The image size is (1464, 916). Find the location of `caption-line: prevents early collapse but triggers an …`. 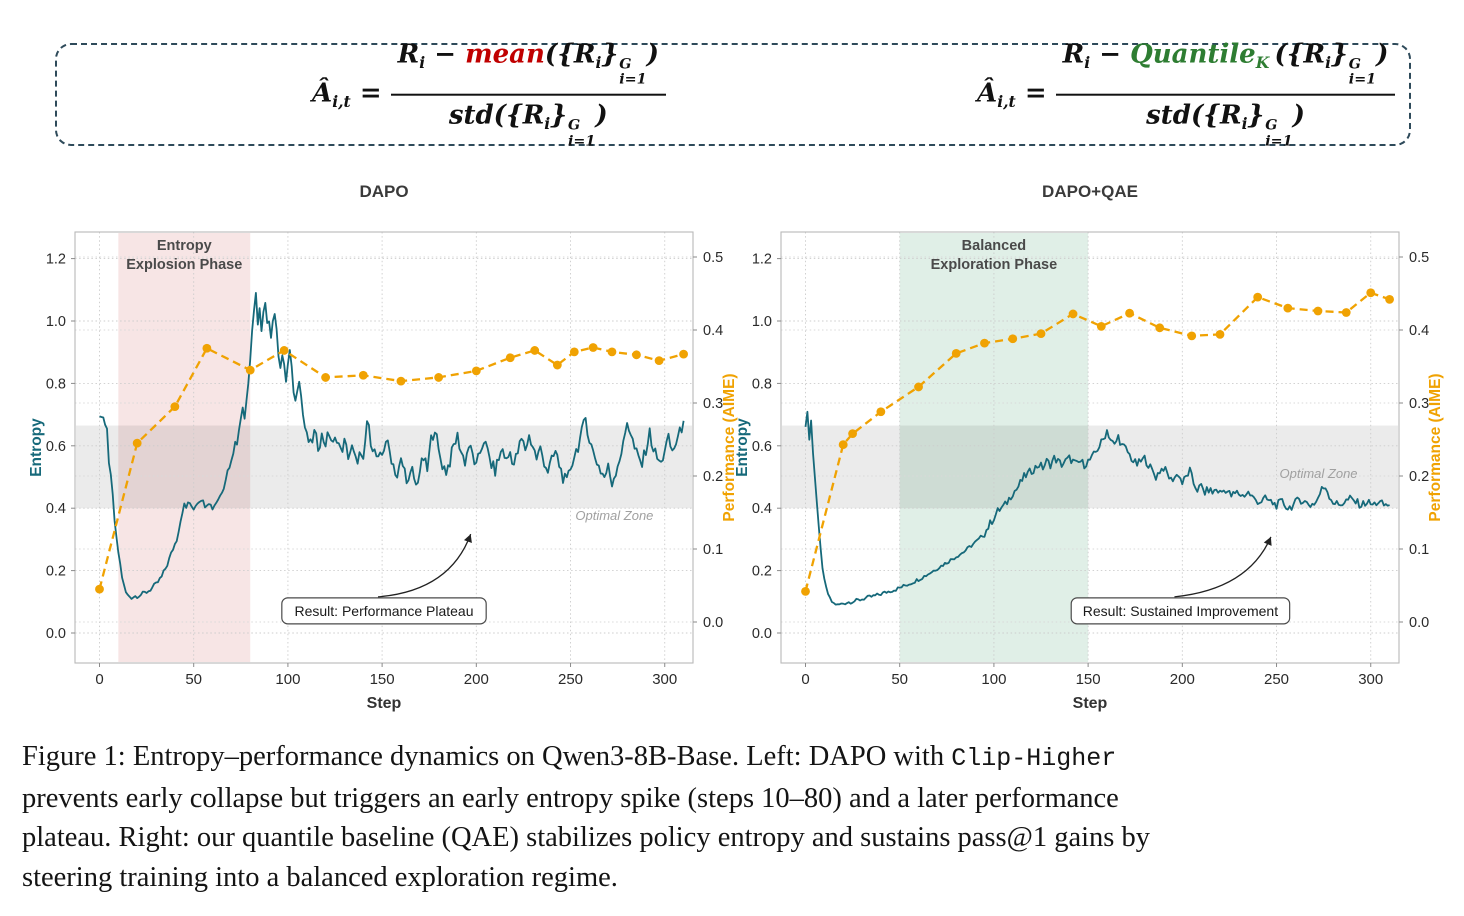

caption-line: prevents early collapse but triggers an … is located at coordinates (570, 798).